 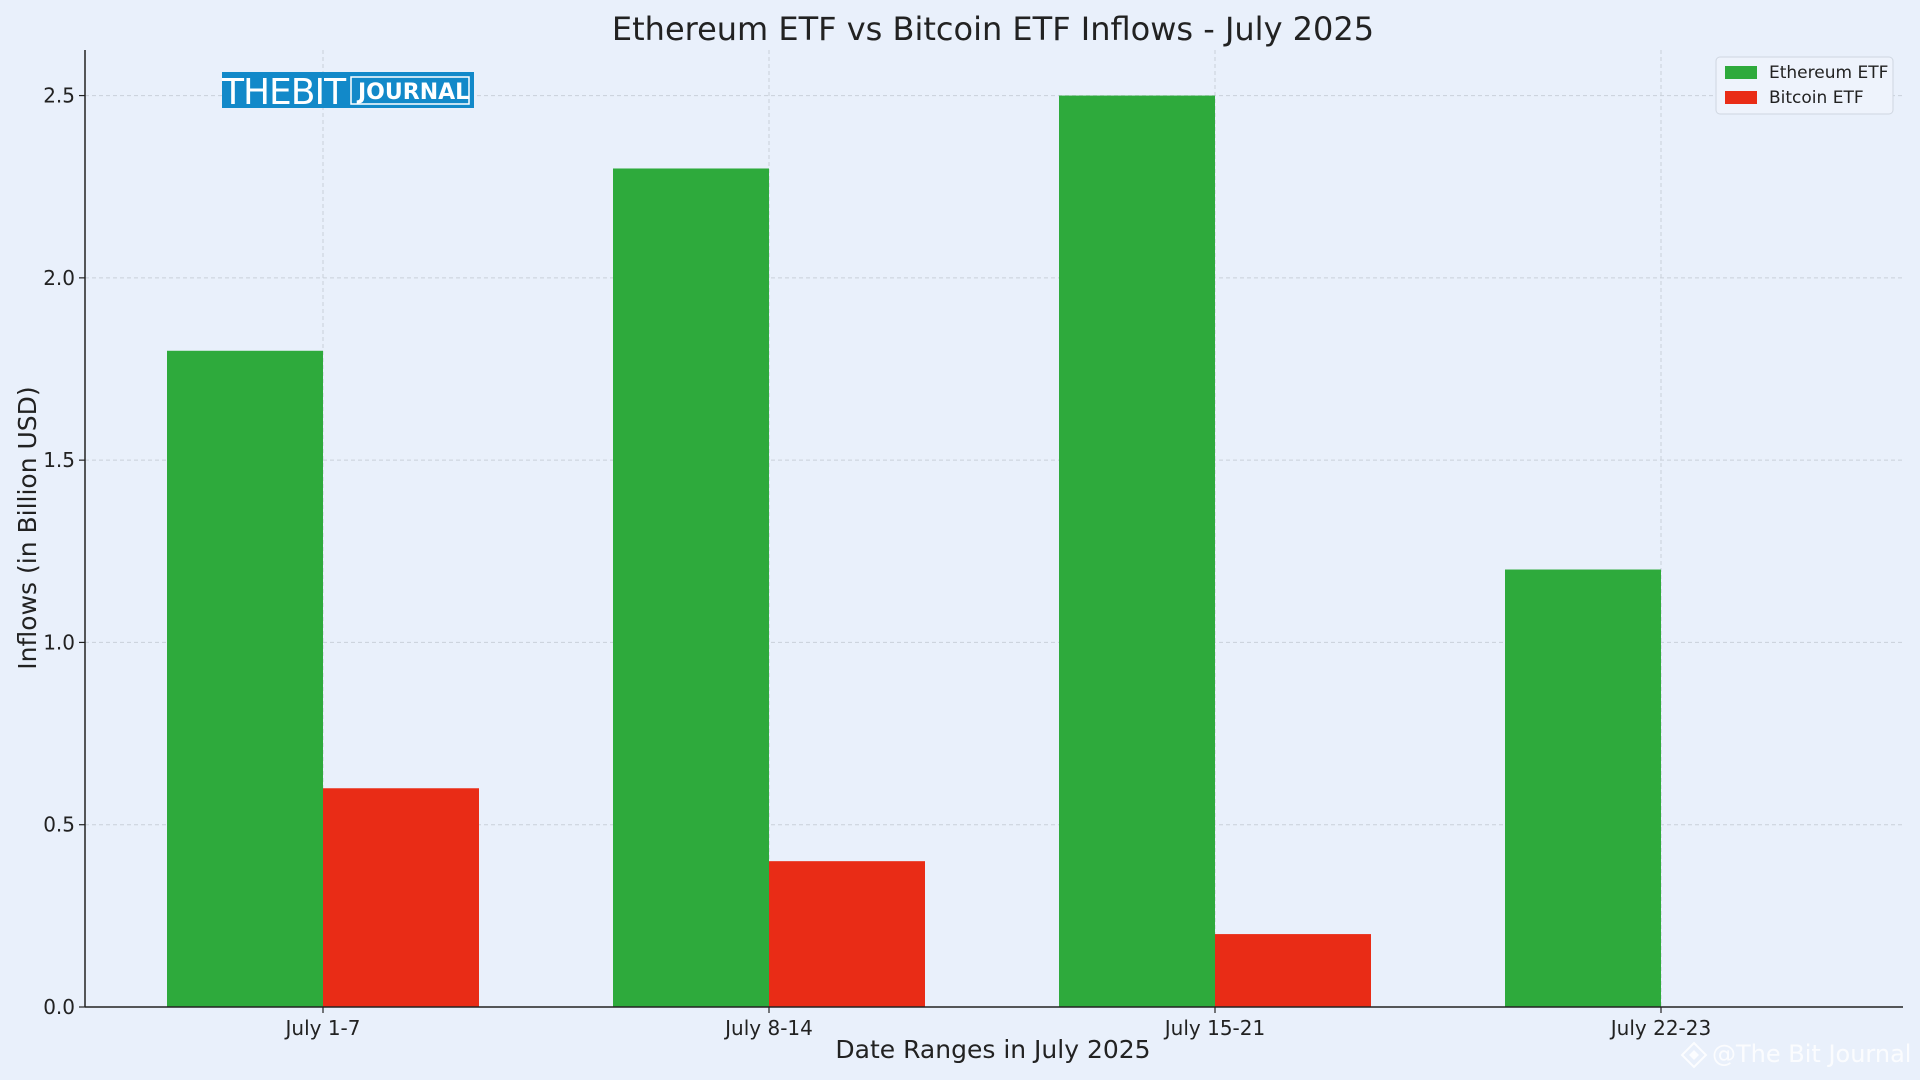 What do you see at coordinates (1694, 1055) in the screenshot?
I see `diamond-icon` at bounding box center [1694, 1055].